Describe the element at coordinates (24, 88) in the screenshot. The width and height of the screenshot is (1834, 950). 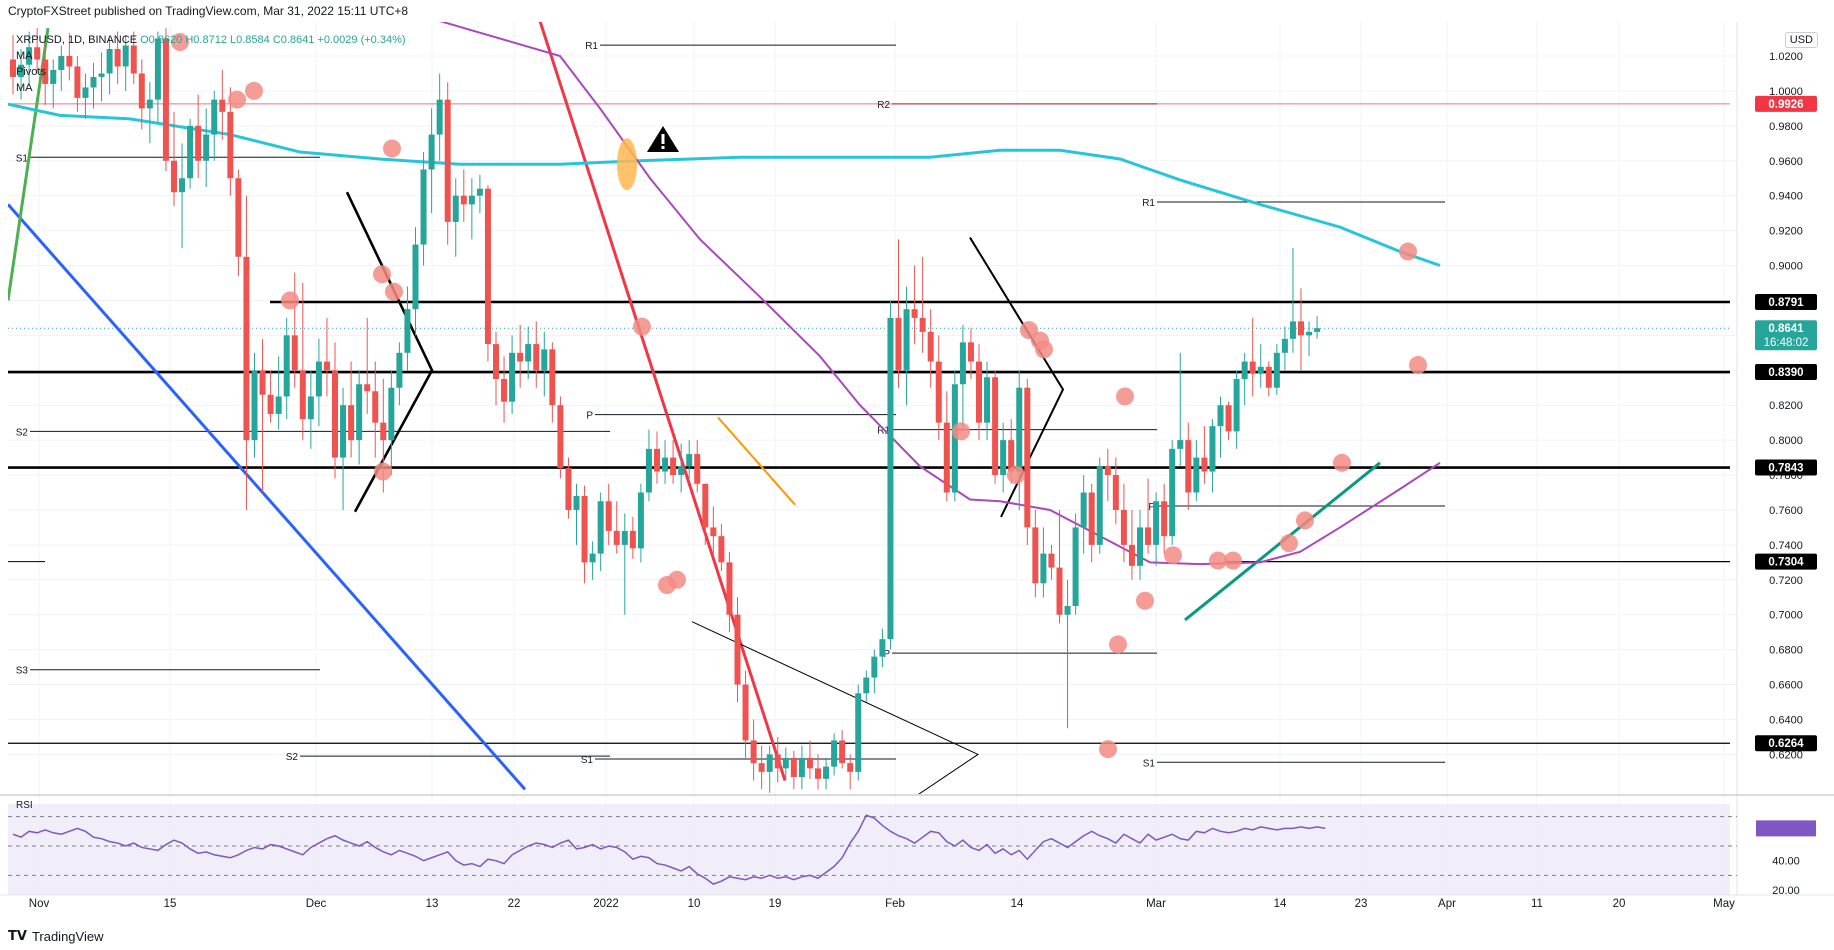
I see `indicator-ma-2: MA` at that location.